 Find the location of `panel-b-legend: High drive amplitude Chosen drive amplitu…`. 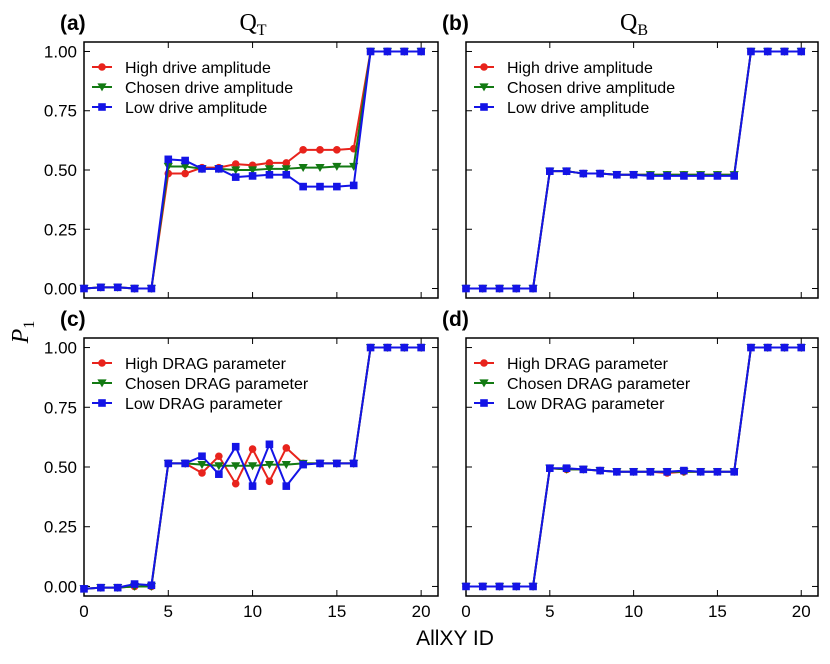

panel-b-legend: High drive amplitude Chosen drive amplitu… is located at coordinates (574, 88).